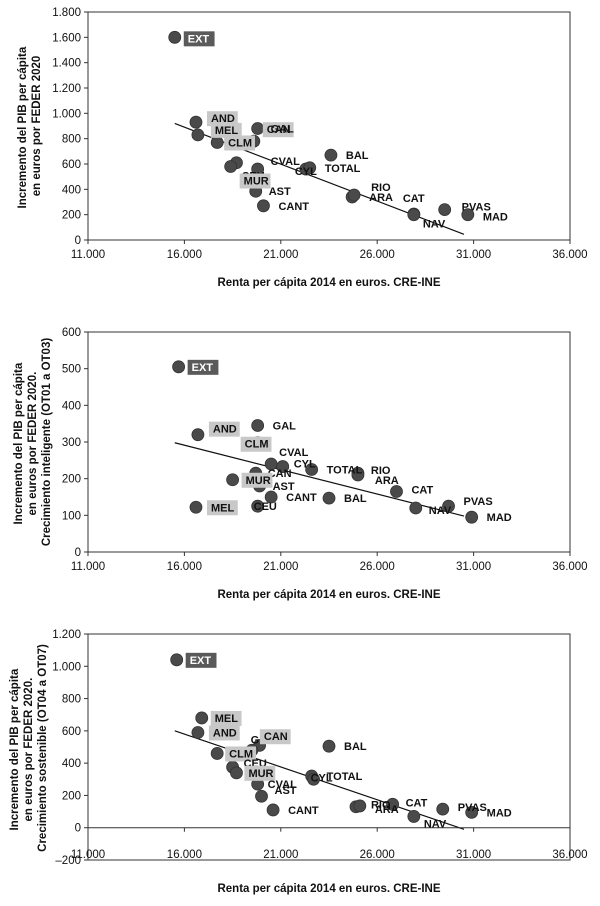  Describe the element at coordinates (23, 127) in the screenshot. I see `y-axis-title-line-1: Incremento del PIB per cápita` at that location.